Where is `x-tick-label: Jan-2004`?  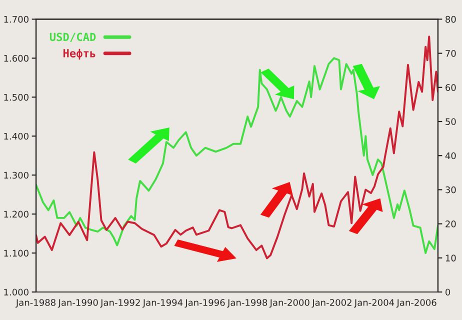
x-tick-label: Jan-2004 is located at coordinates (374, 303).